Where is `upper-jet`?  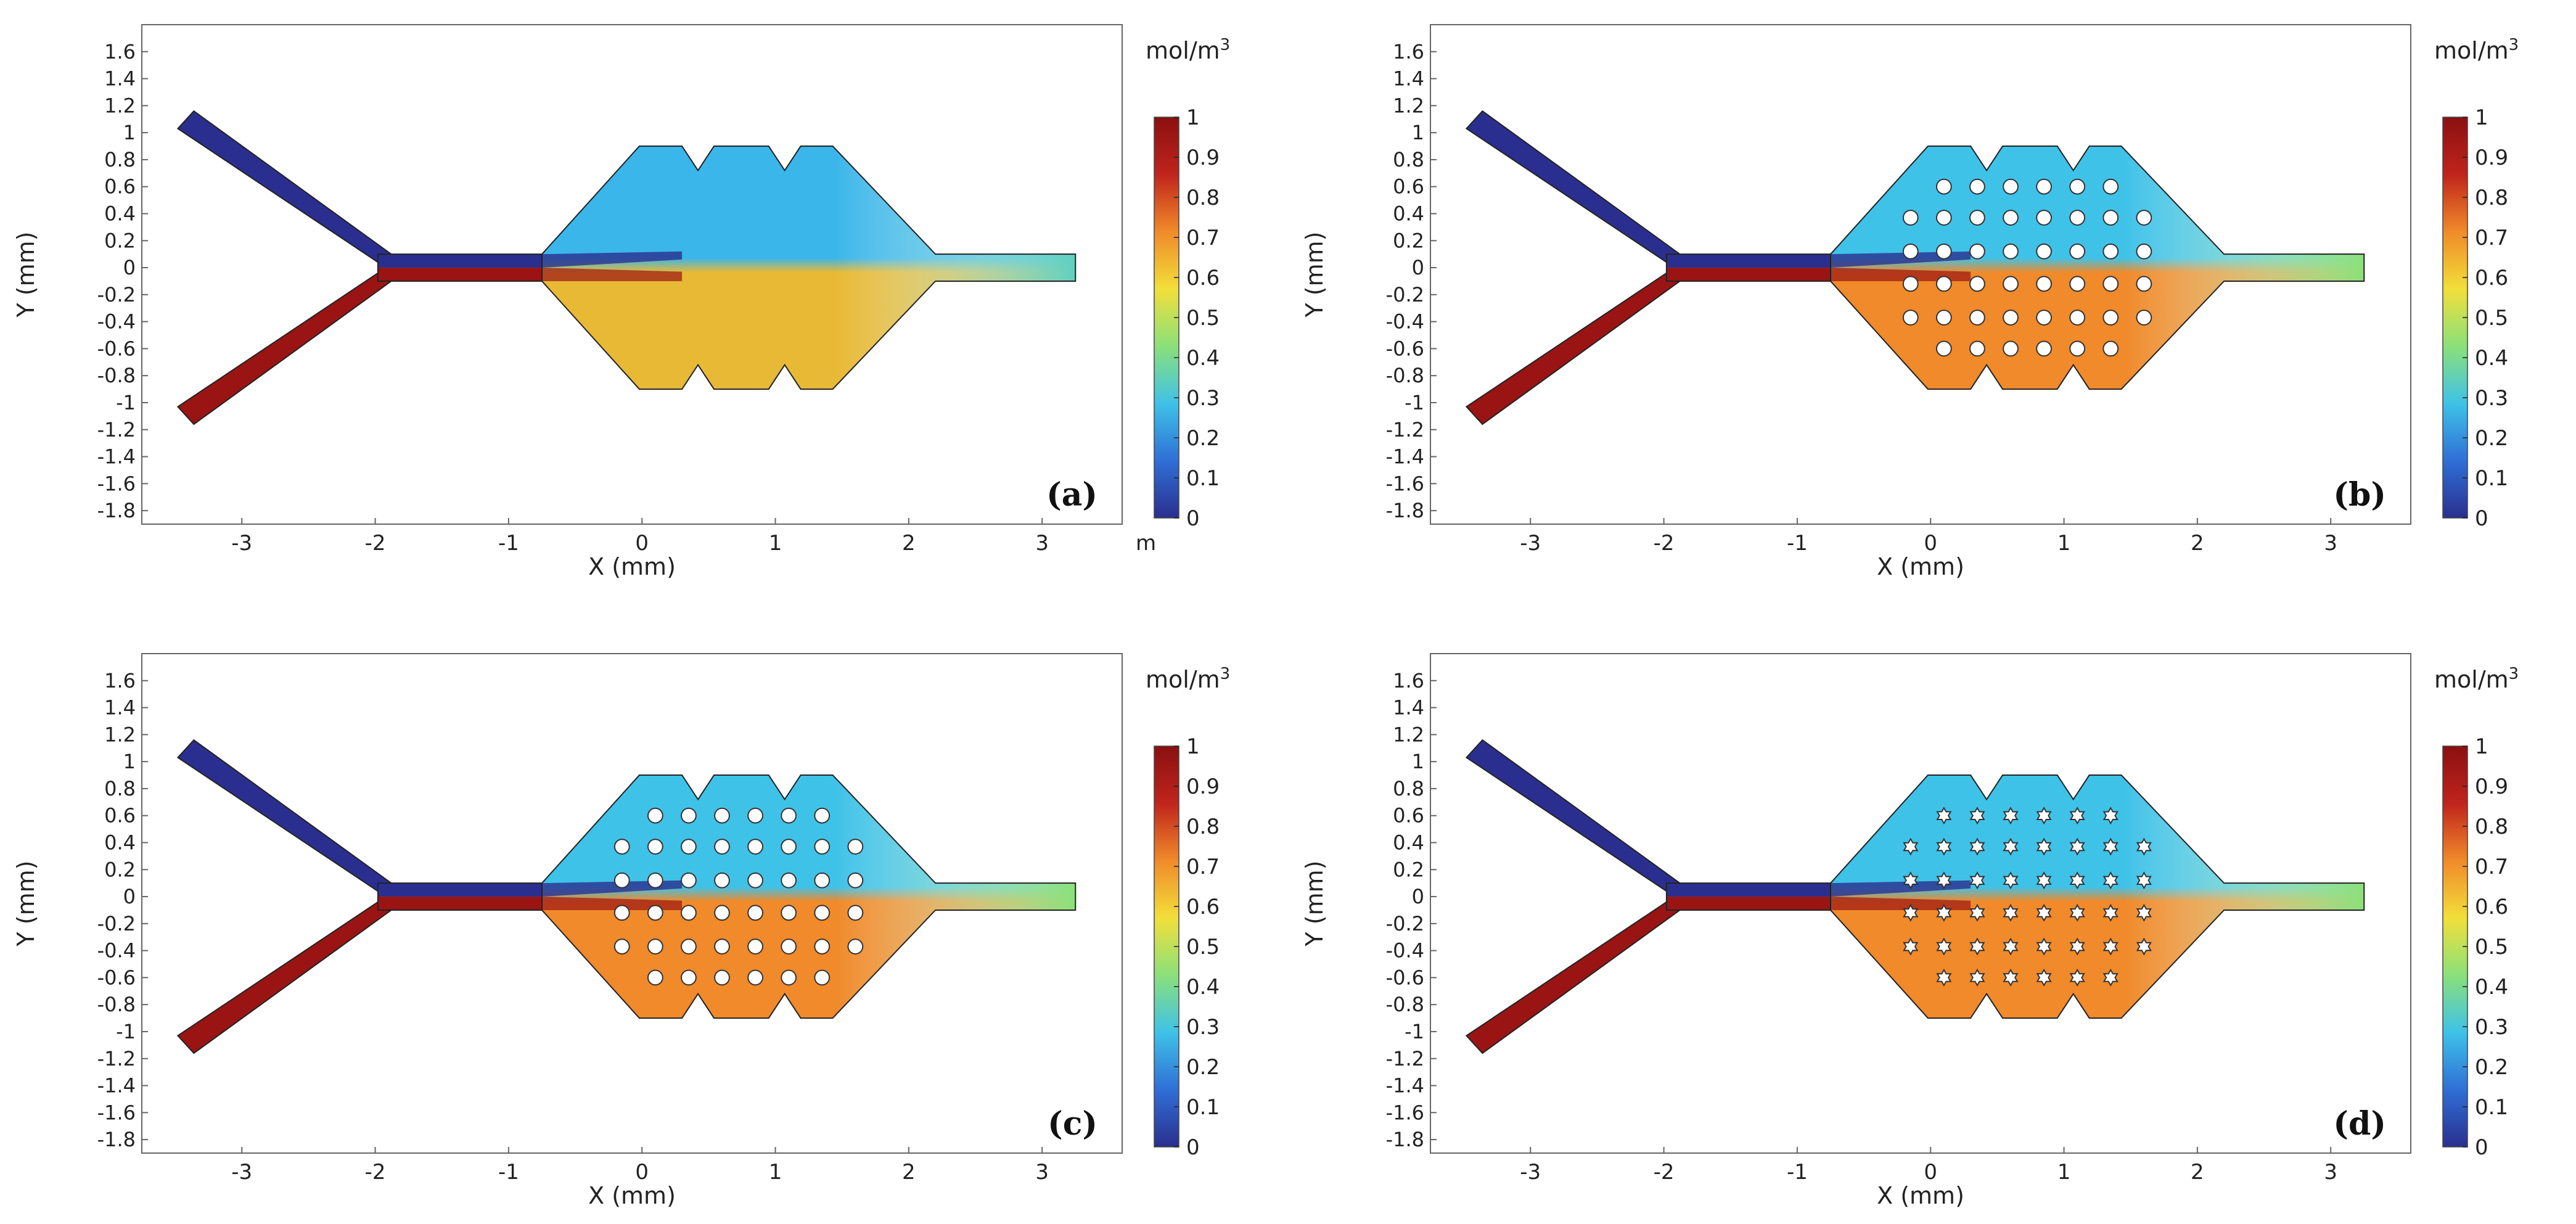
upper-jet is located at coordinates (612, 888).